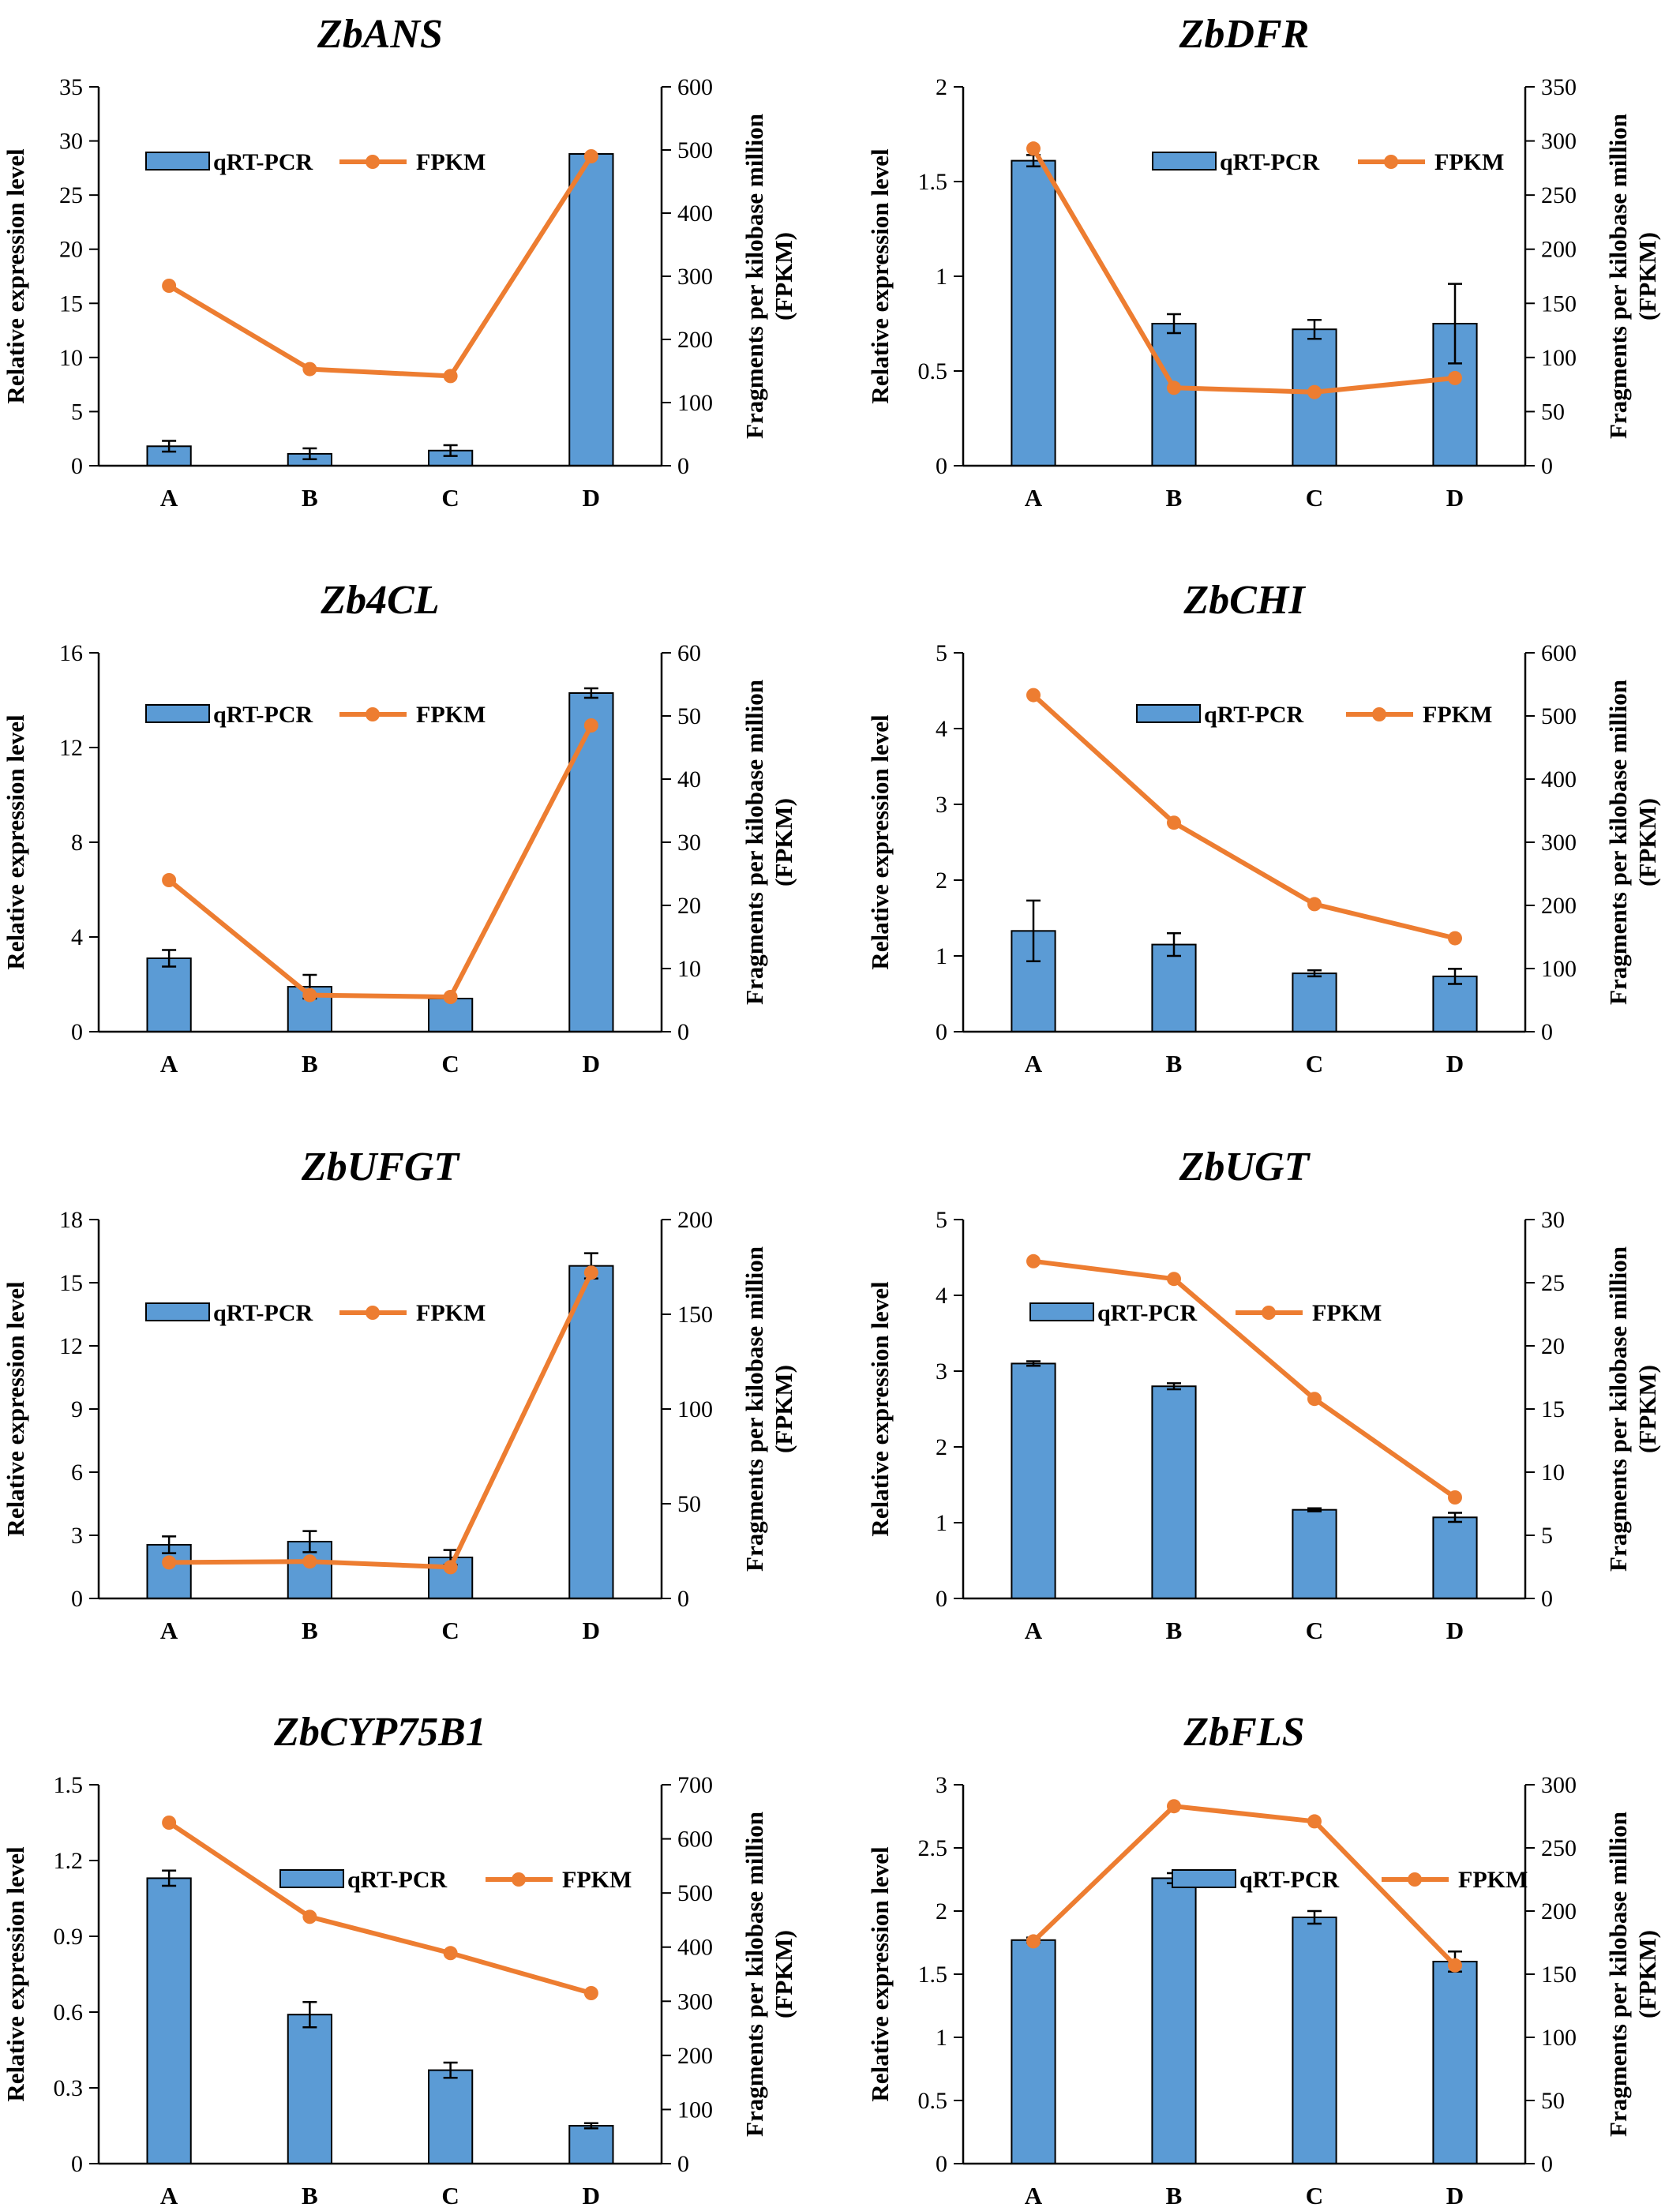 This screenshot has width=1680, height=2211. Describe the element at coordinates (1033, 1481) in the screenshot. I see `bar-A` at that location.